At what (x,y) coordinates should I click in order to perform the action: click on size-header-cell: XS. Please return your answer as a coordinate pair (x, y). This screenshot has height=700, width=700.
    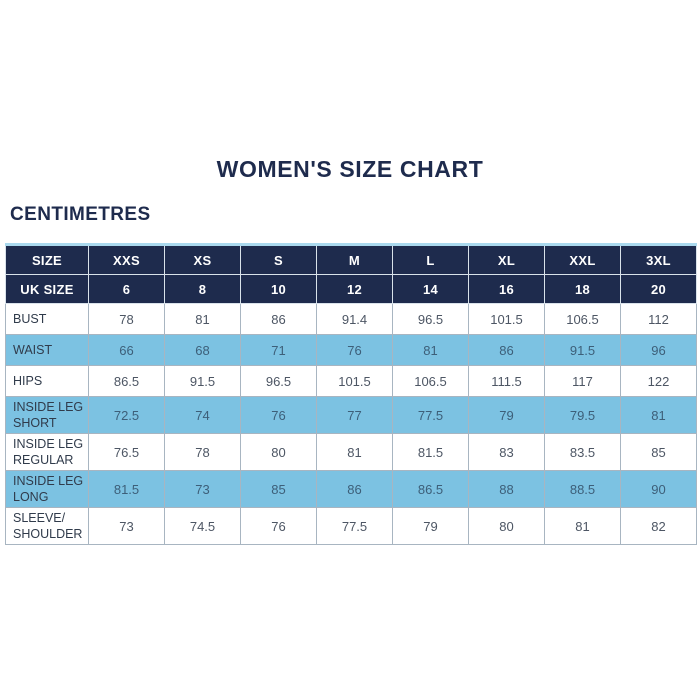
    Looking at the image, I should click on (202, 259).